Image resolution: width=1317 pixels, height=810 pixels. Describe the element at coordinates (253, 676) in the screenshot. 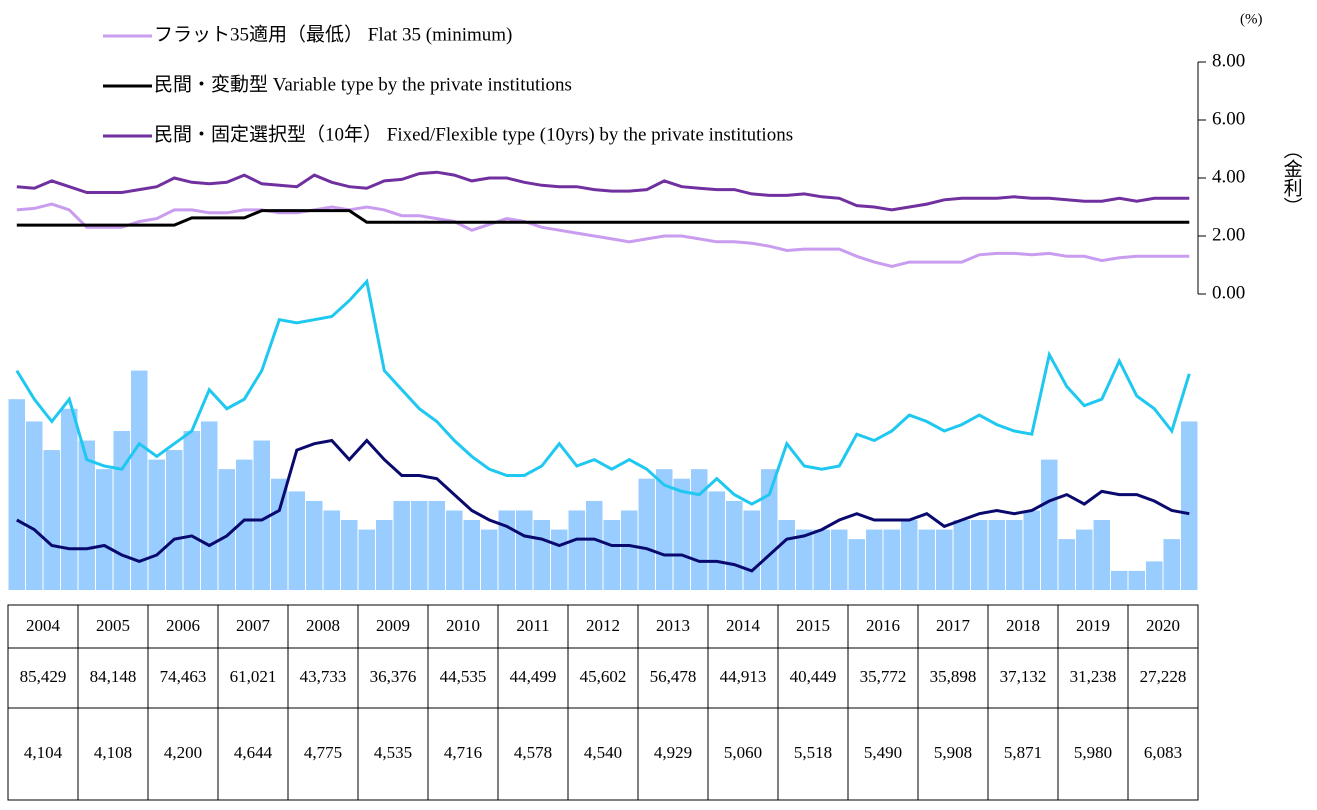

I see `table-cell: 61,021` at that location.